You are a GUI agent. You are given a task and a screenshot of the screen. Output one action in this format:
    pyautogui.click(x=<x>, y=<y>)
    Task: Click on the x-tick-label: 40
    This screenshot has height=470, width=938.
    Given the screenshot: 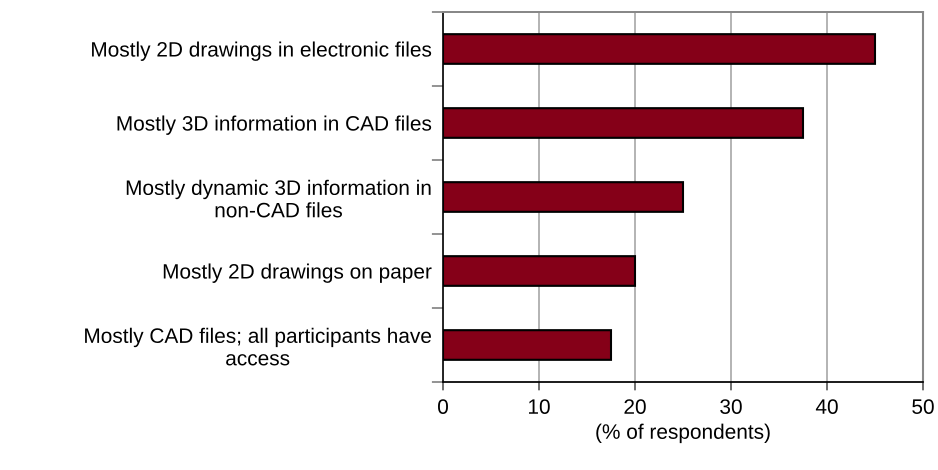 What is the action you would take?
    pyautogui.click(x=827, y=406)
    